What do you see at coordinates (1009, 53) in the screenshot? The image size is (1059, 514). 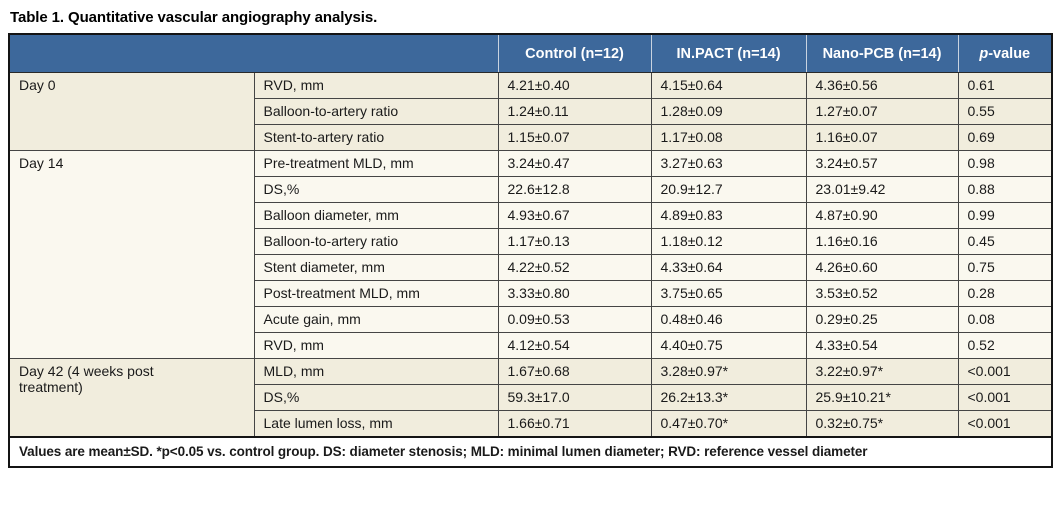 I see `pvalue-header-rest: -value` at bounding box center [1009, 53].